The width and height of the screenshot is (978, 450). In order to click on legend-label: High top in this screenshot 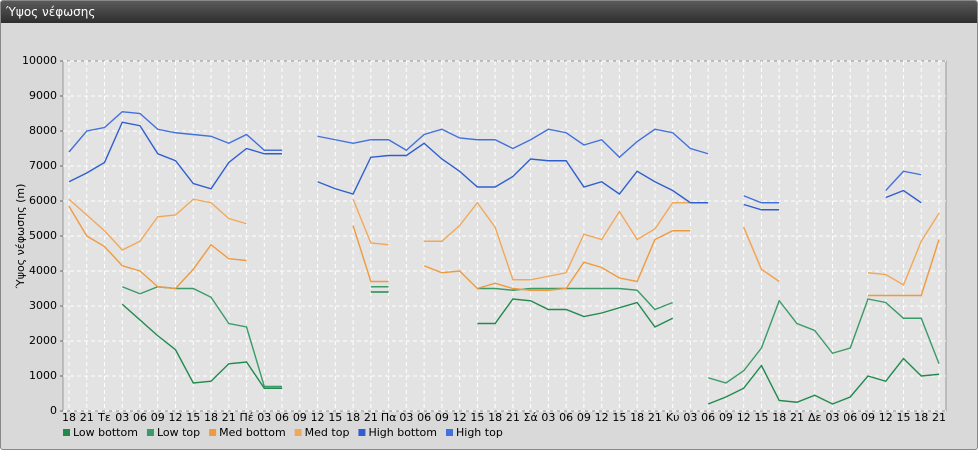, I will do `click(479, 432)`.